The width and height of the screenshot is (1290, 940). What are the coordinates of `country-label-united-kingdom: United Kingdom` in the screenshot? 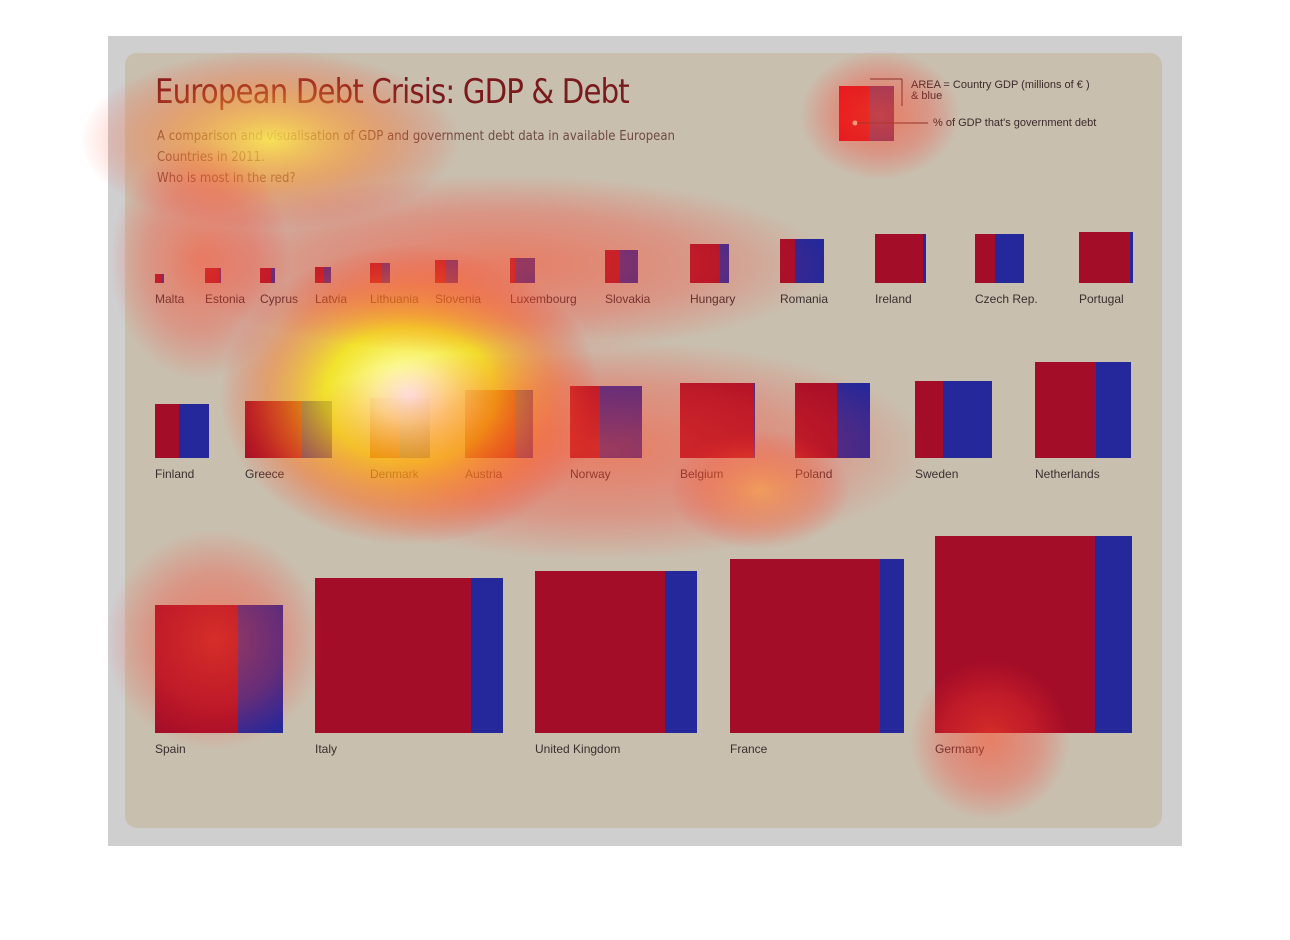 It's located at (577, 749).